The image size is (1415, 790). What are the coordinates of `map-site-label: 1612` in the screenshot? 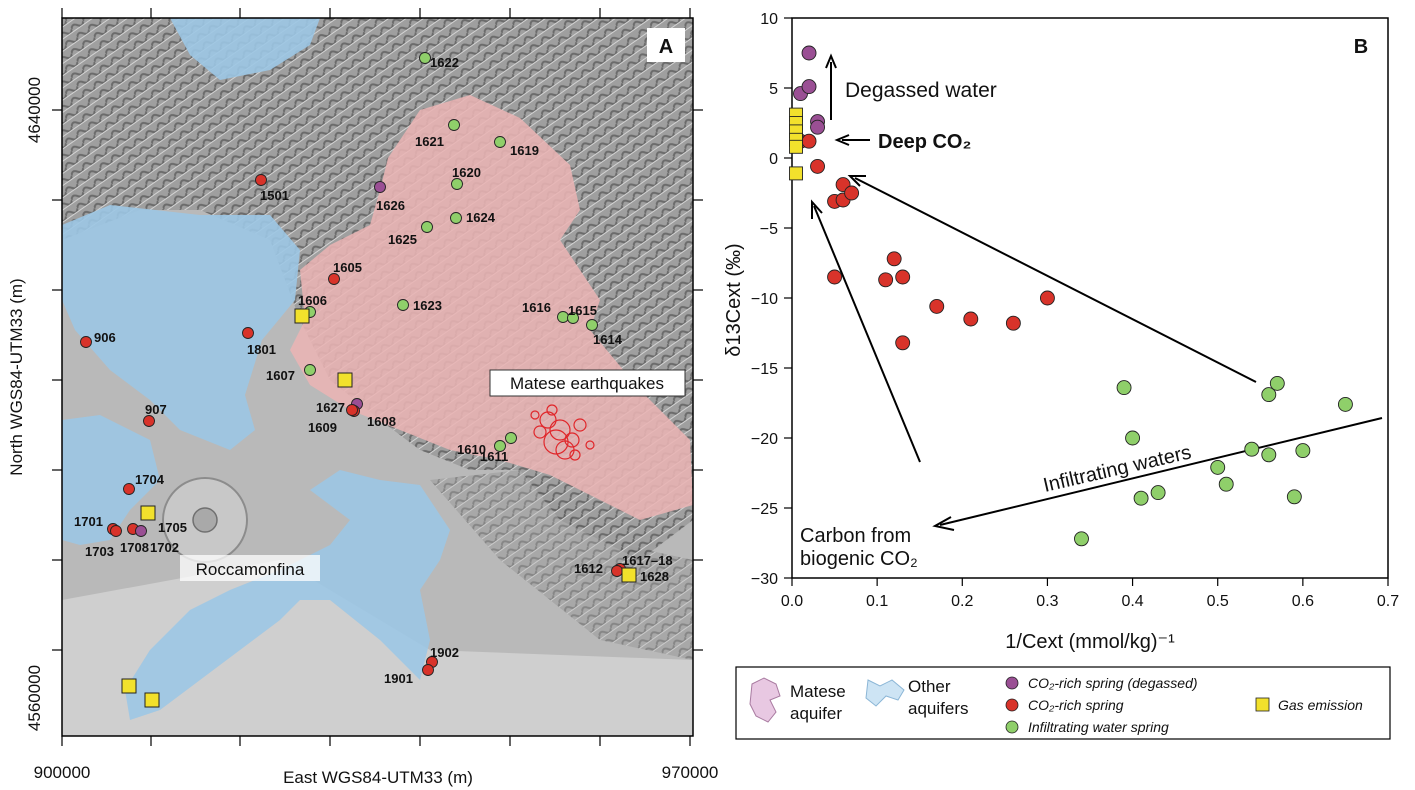 It's located at (588, 568).